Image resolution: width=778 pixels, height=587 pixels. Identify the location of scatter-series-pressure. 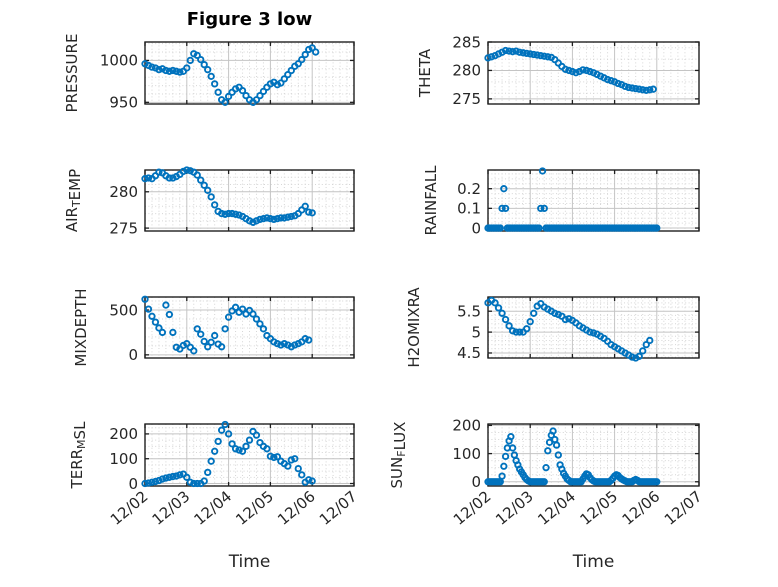
(230, 75).